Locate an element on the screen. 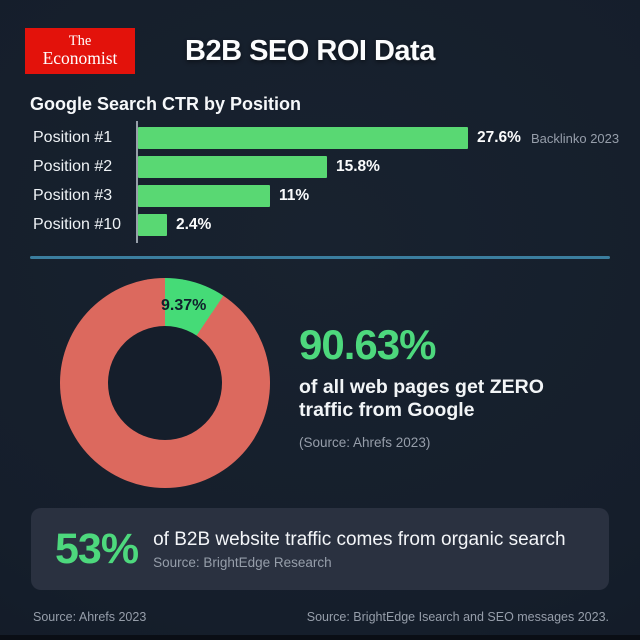 The image size is (640, 640). donut-slice-label: 9.37% is located at coordinates (184, 305).